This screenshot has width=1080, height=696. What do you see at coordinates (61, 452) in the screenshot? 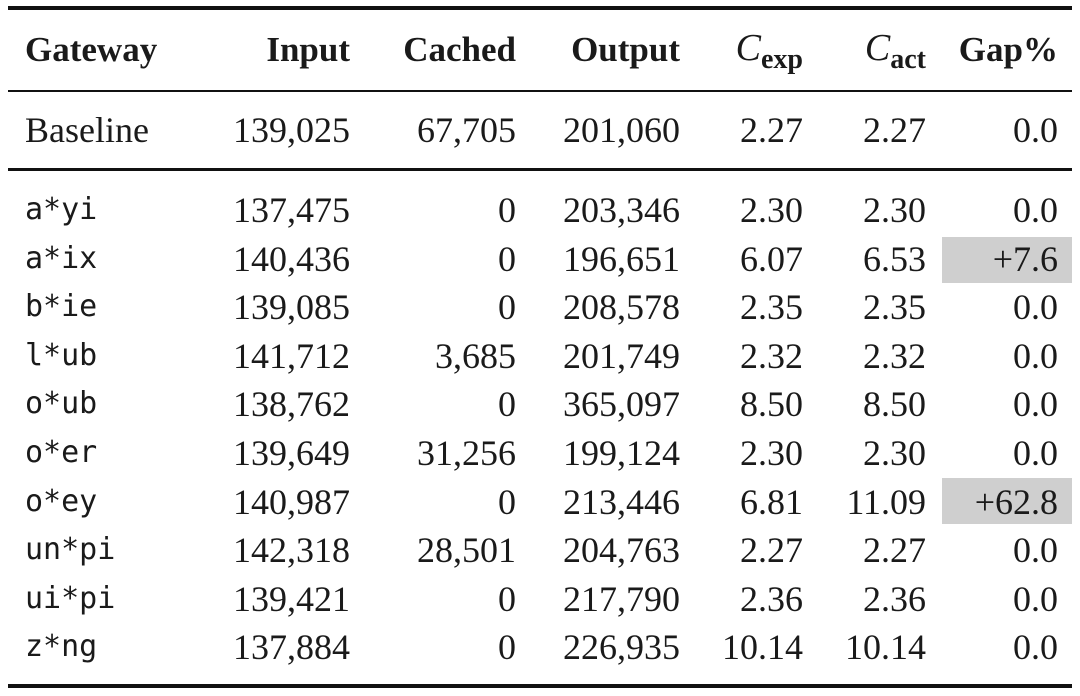
I see `gateway-name: o*er` at bounding box center [61, 452].